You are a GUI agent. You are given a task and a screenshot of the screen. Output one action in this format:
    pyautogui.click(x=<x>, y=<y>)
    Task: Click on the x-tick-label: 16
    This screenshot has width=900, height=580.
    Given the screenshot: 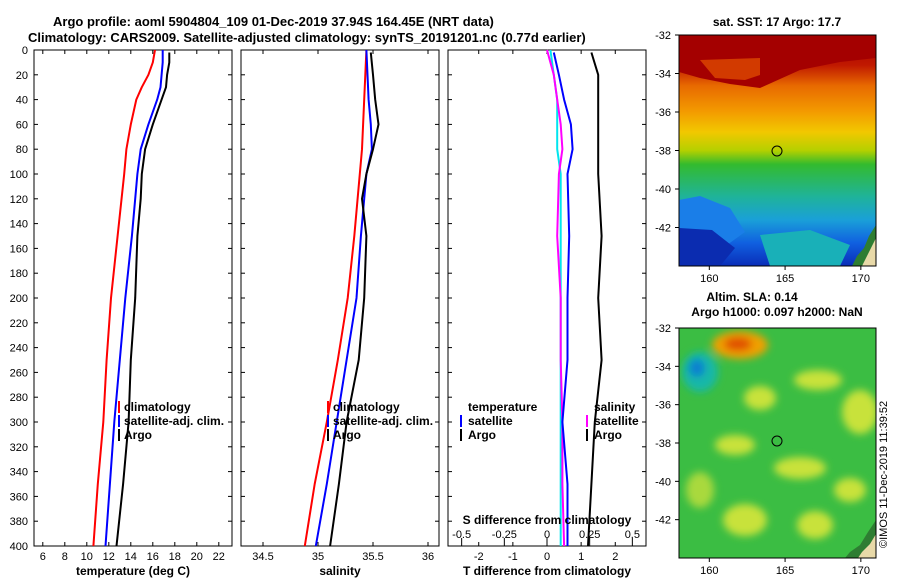 What is the action you would take?
    pyautogui.click(x=153, y=557)
    